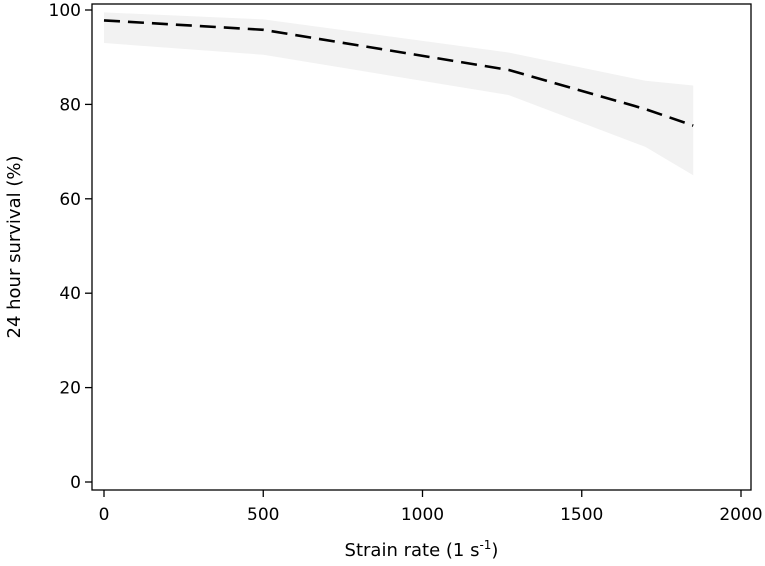  I want to click on x-axis-title-main: Strain rate (1 s, so click(412, 550).